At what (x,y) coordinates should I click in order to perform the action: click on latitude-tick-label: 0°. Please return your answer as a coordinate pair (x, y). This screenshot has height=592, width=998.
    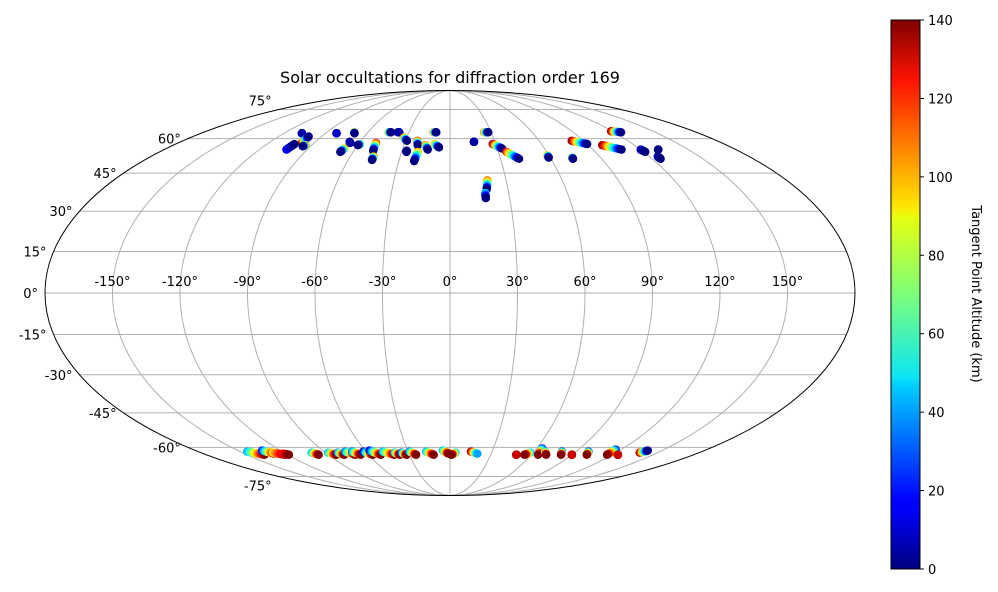
    Looking at the image, I should click on (30, 294).